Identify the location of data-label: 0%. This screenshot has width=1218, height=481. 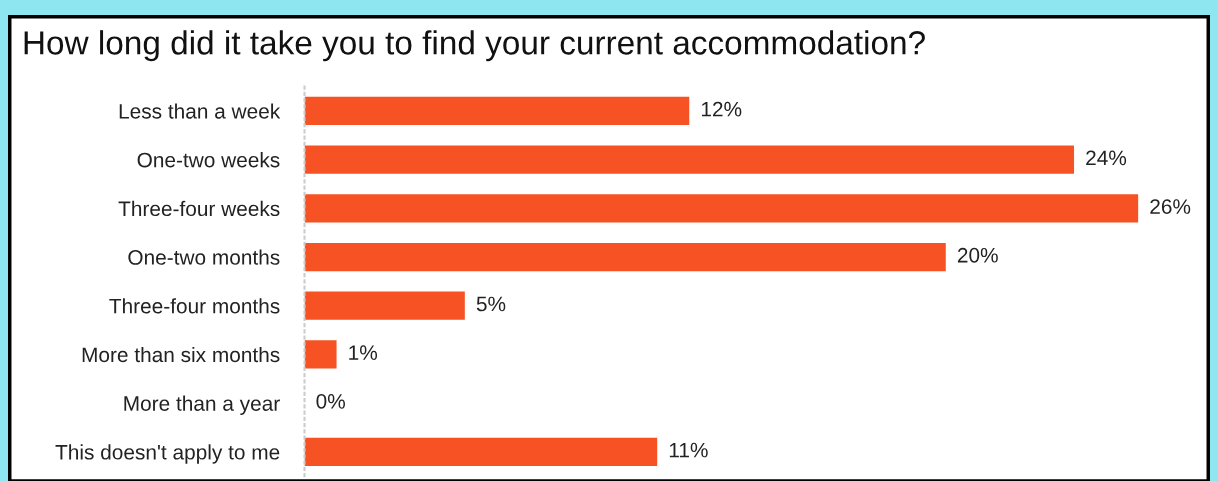
(330, 401).